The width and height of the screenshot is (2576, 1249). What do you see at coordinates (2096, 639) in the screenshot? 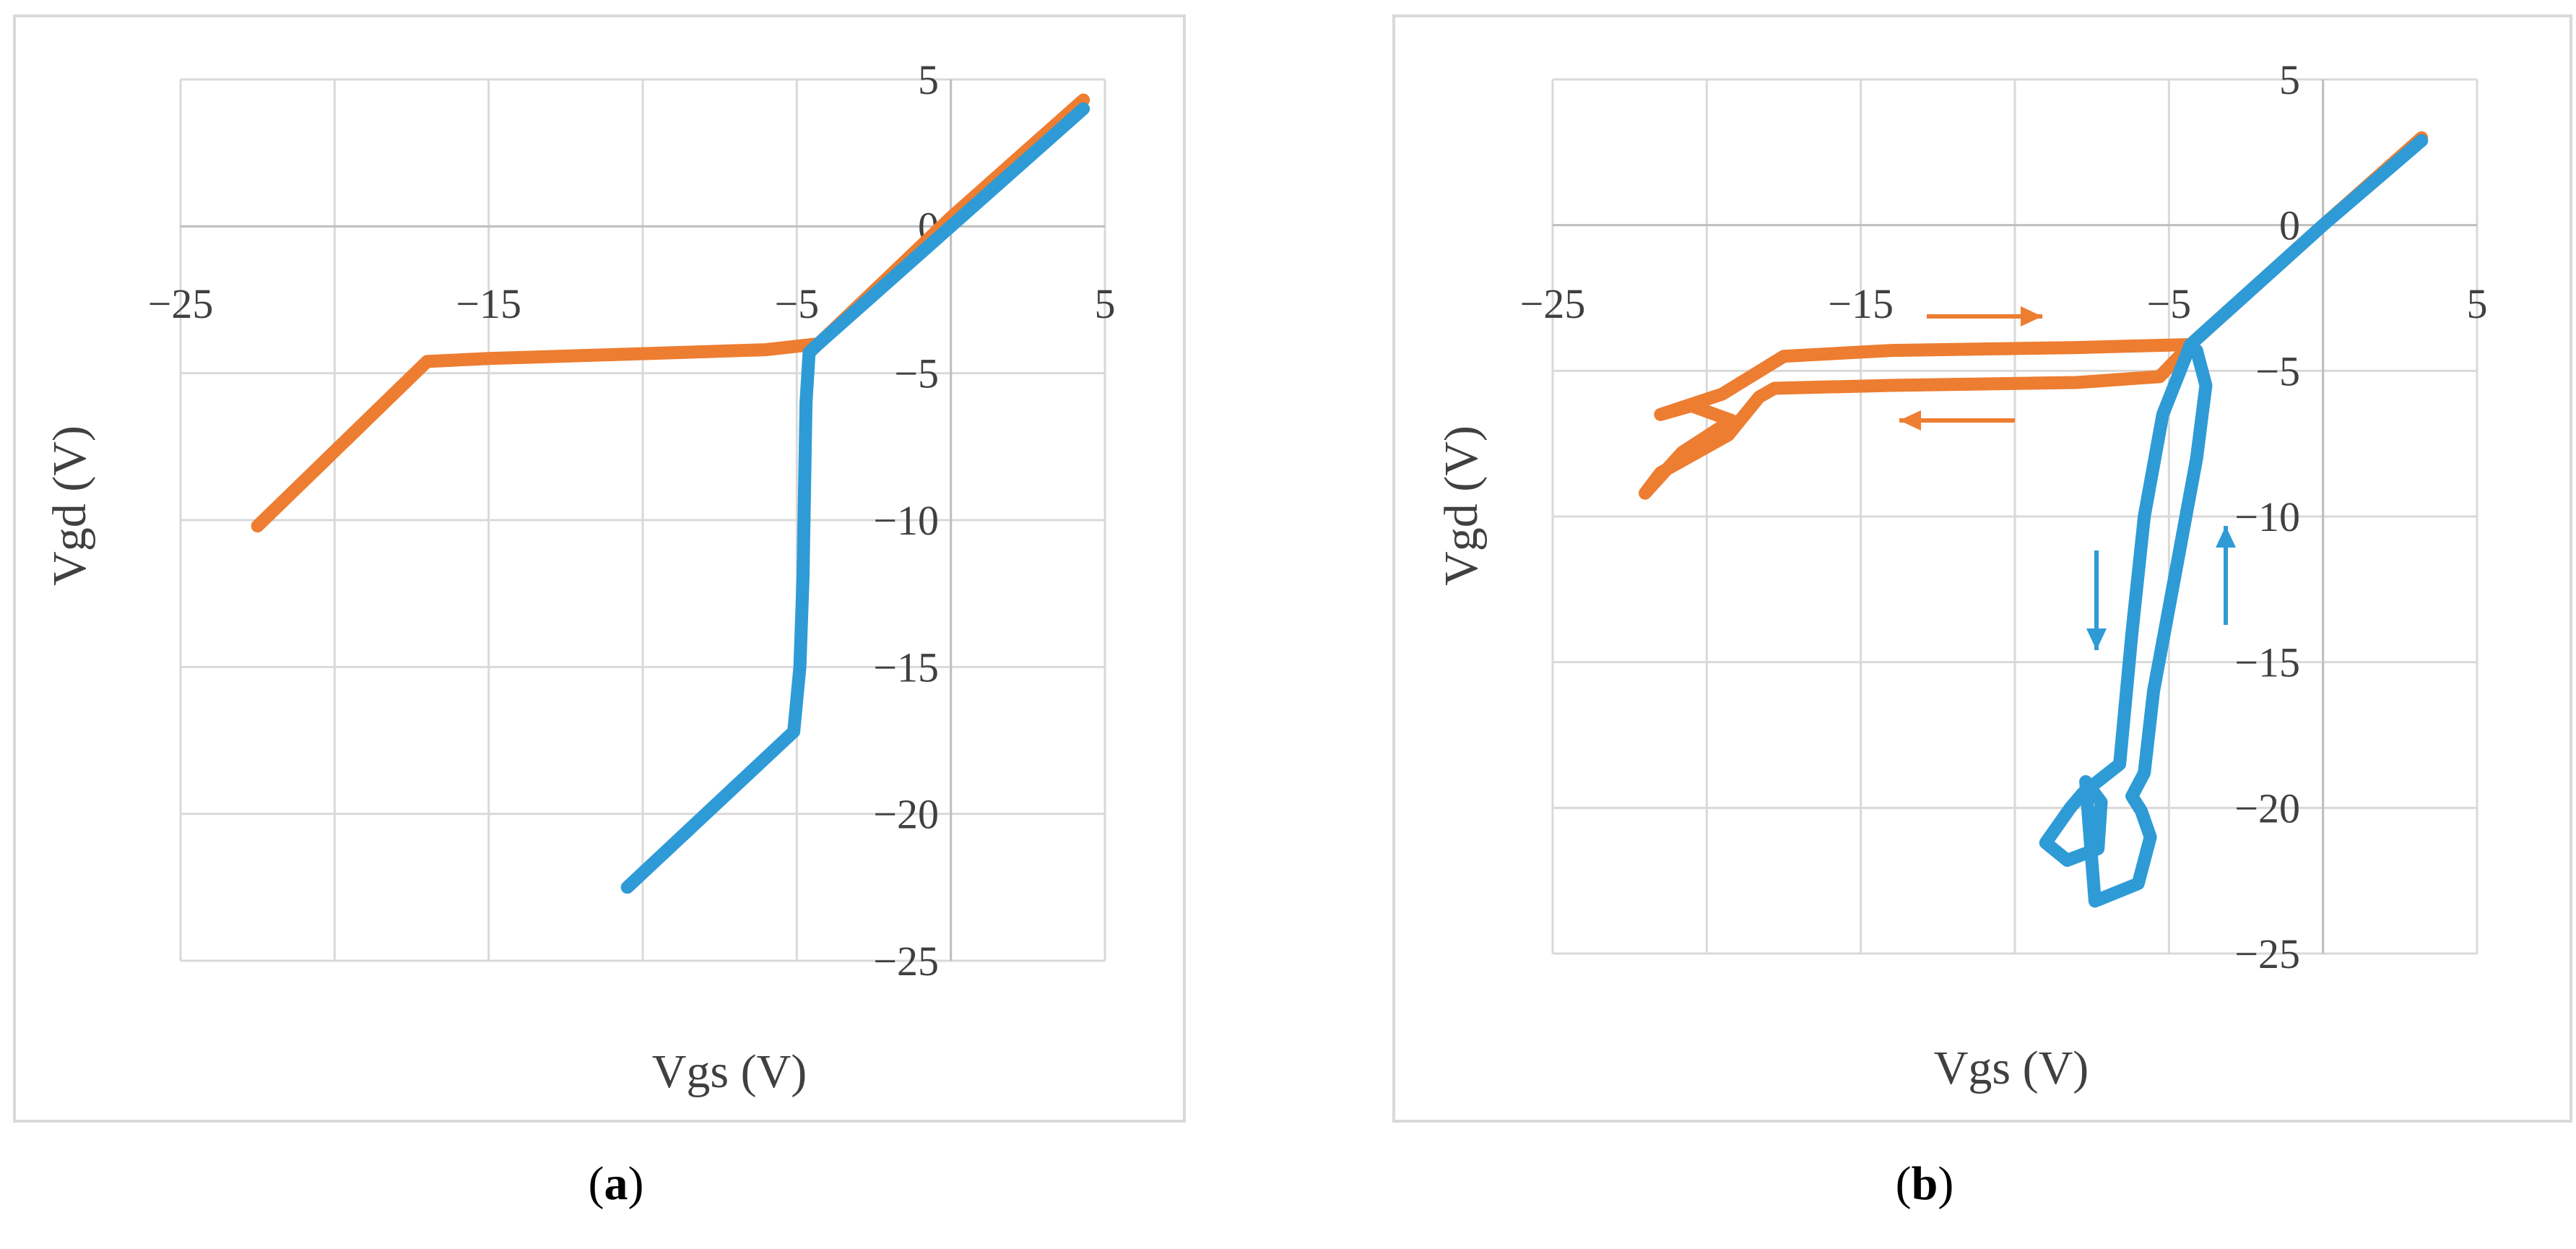
I see `arrow-blue-down-head` at bounding box center [2096, 639].